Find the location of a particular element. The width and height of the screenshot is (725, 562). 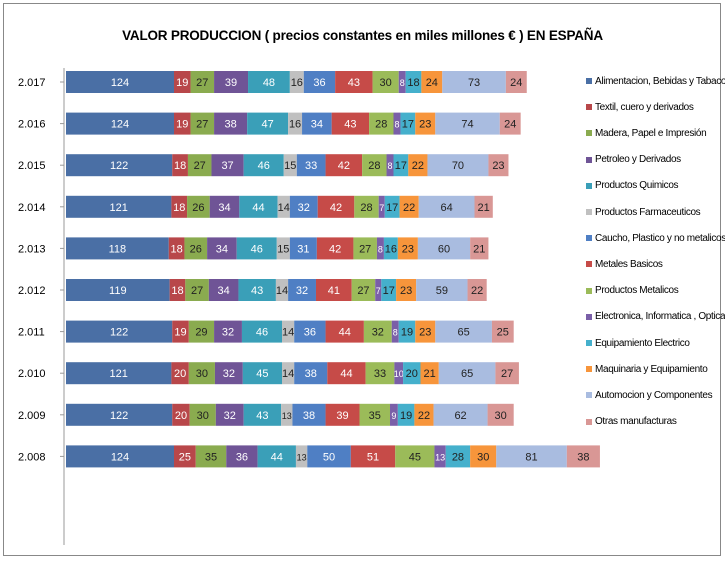

data-label: 30 is located at coordinates (202, 374).